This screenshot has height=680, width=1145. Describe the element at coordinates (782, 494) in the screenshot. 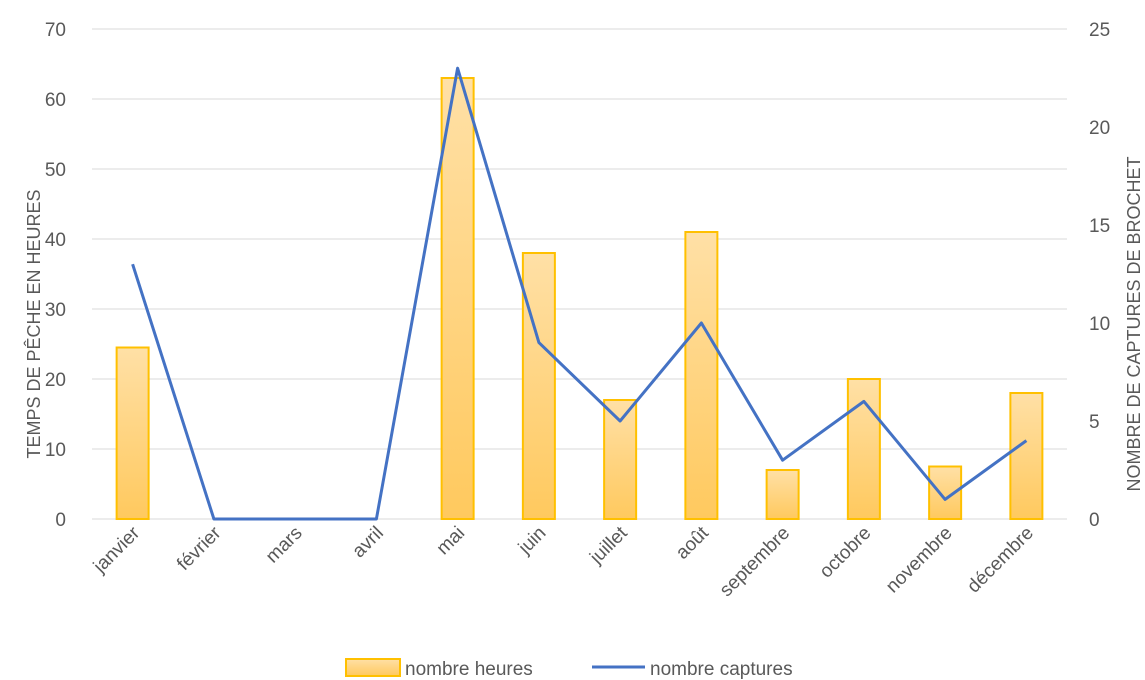

I see `bar-septembre` at that location.